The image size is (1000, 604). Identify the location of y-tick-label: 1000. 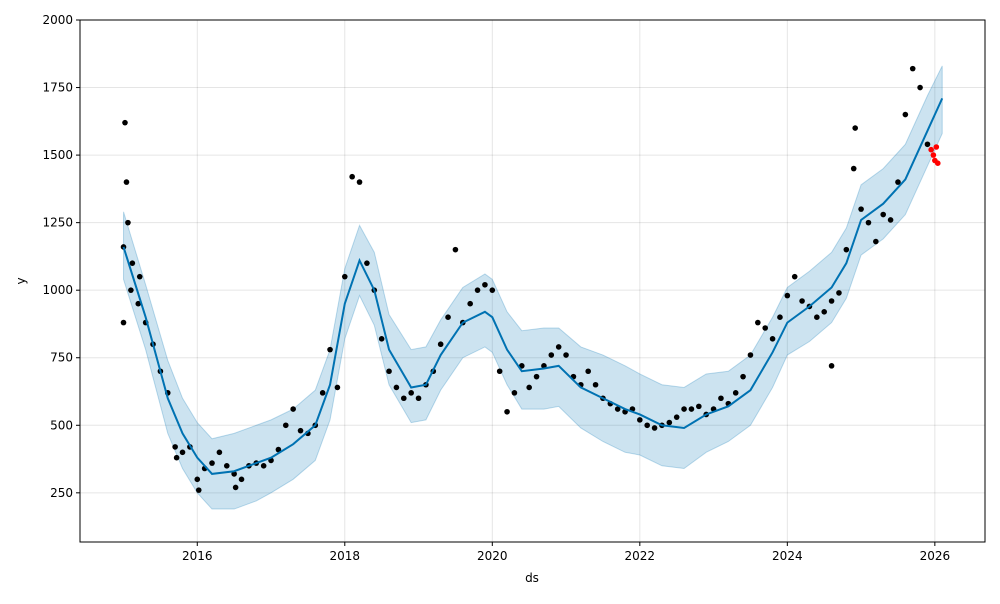
(57, 290).